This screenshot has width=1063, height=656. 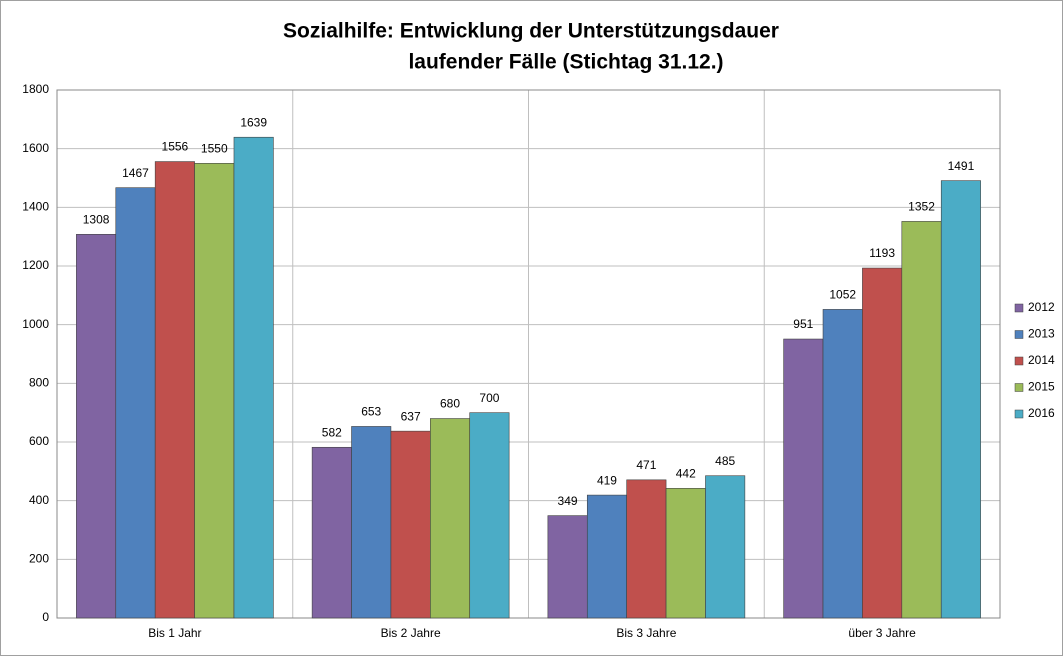 What do you see at coordinates (725, 461) in the screenshot?
I see `data-label: 485` at bounding box center [725, 461].